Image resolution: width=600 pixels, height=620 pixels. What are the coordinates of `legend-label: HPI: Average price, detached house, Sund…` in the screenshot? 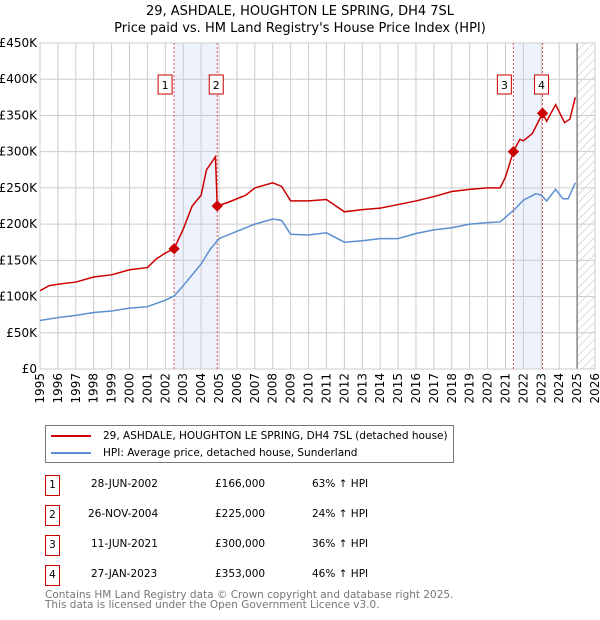 It's located at (230, 453).